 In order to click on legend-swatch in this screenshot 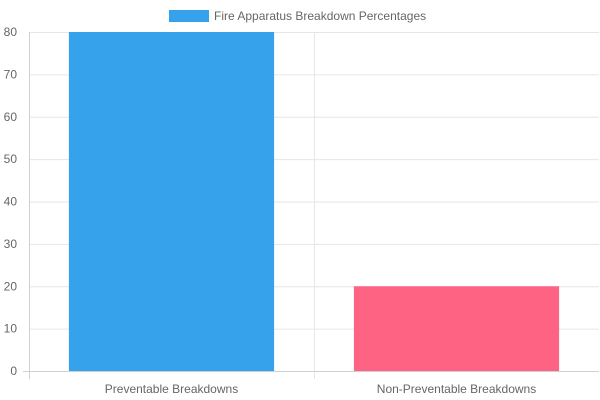, I will do `click(189, 16)`.